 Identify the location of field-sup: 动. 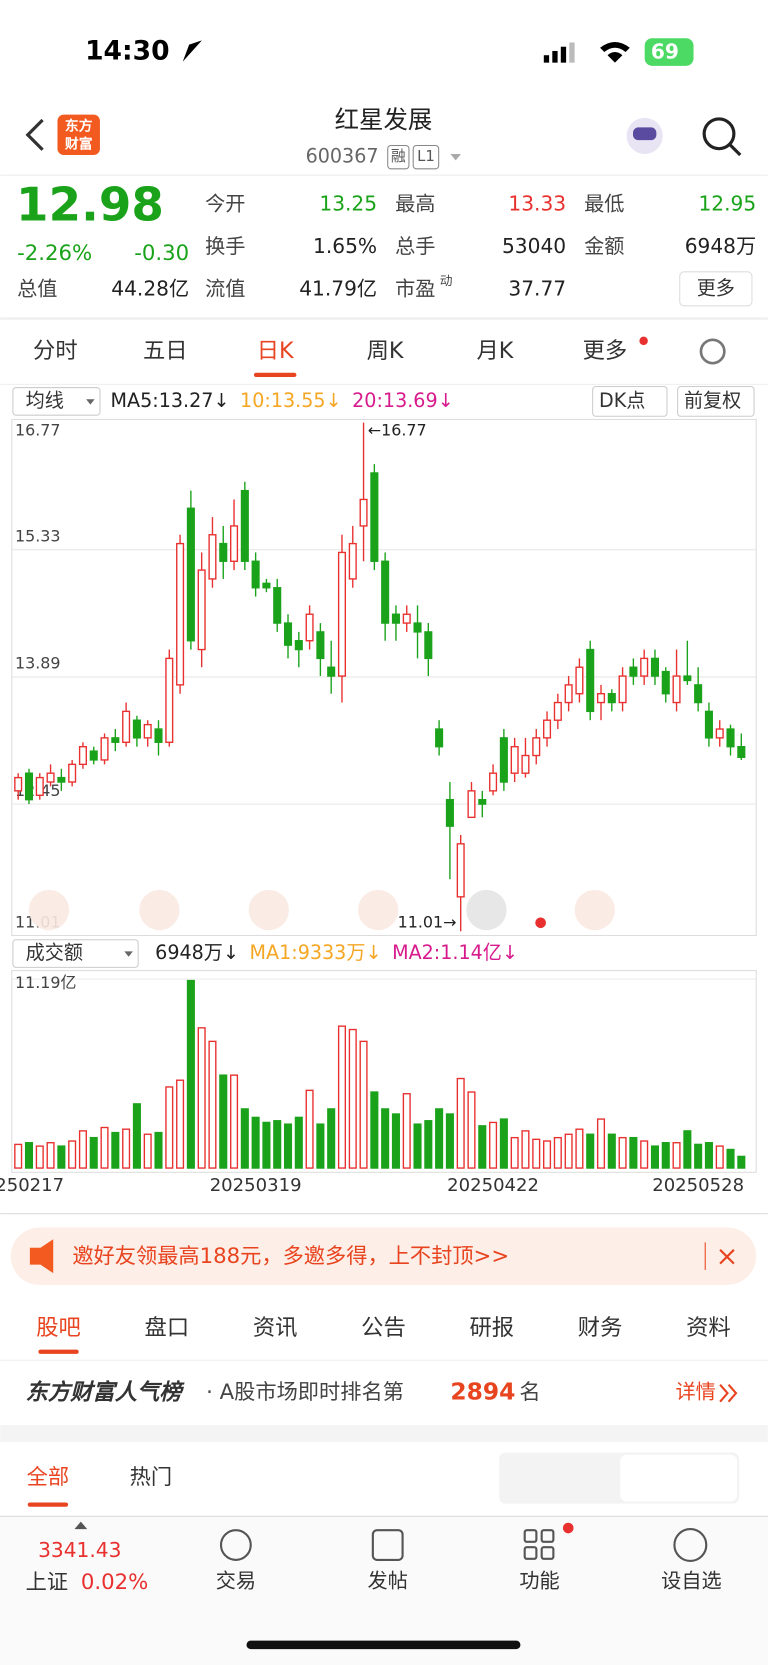
(446, 281).